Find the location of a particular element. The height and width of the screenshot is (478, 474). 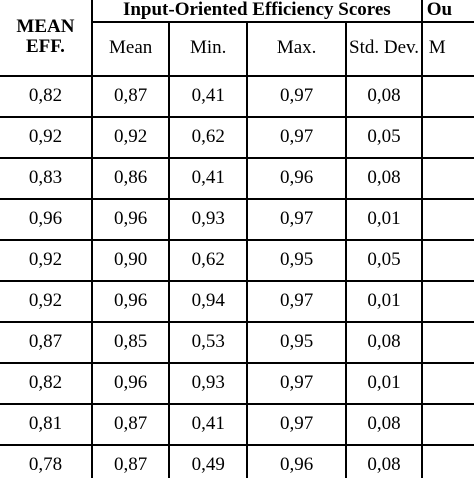

input-oriented-header: Input-Oriented Efficiency Scores is located at coordinates (256, 11).